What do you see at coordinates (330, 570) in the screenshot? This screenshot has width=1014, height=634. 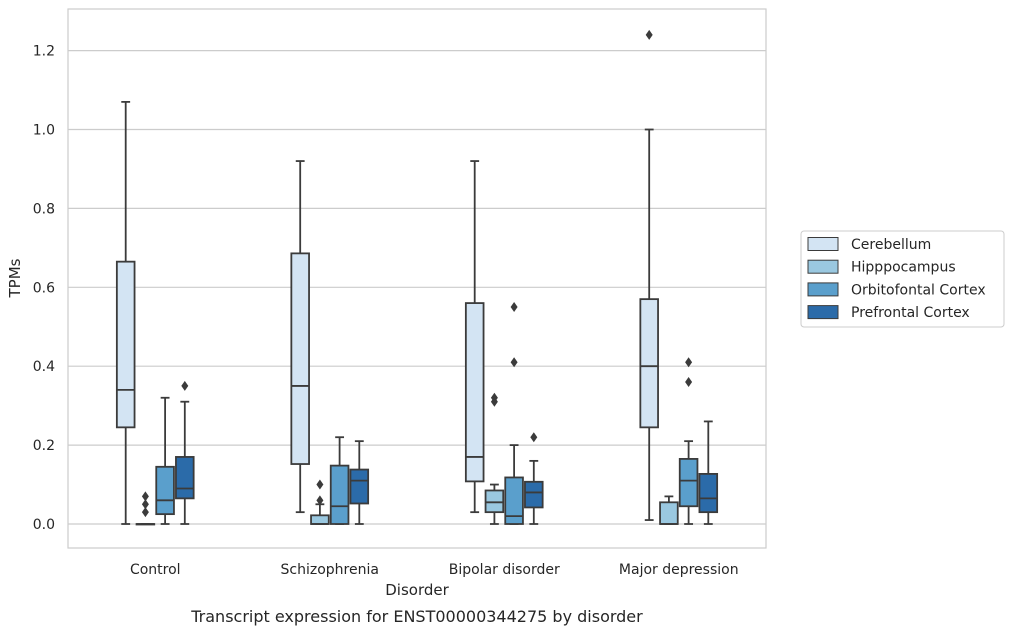 I see `x-tick-label: Schizophrenia` at bounding box center [330, 570].